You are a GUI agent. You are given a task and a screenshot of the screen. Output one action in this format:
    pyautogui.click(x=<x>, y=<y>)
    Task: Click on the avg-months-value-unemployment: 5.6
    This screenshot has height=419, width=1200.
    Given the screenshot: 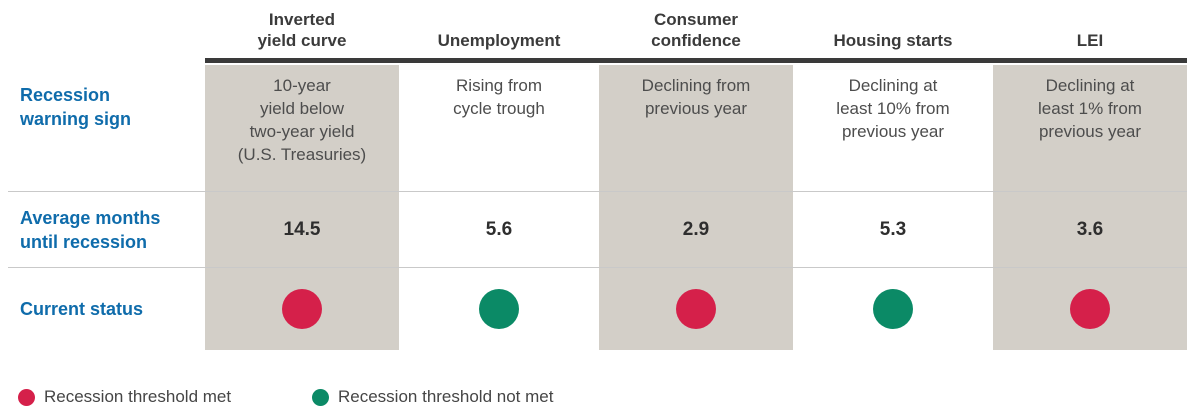 What is the action you would take?
    pyautogui.click(x=499, y=229)
    